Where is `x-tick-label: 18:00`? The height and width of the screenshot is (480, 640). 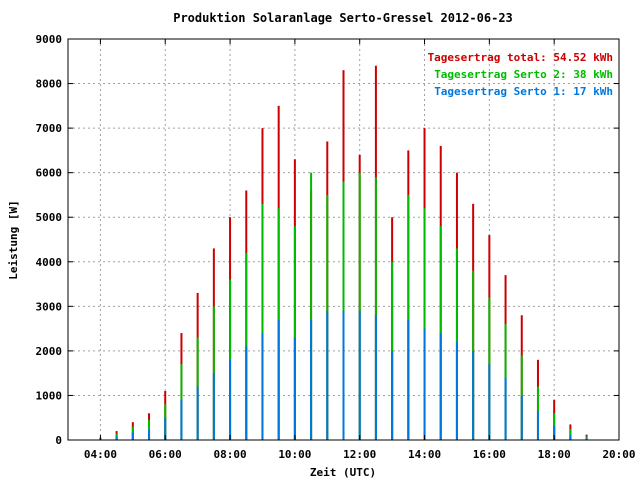 x-tick-label: 18:00 is located at coordinates (554, 454).